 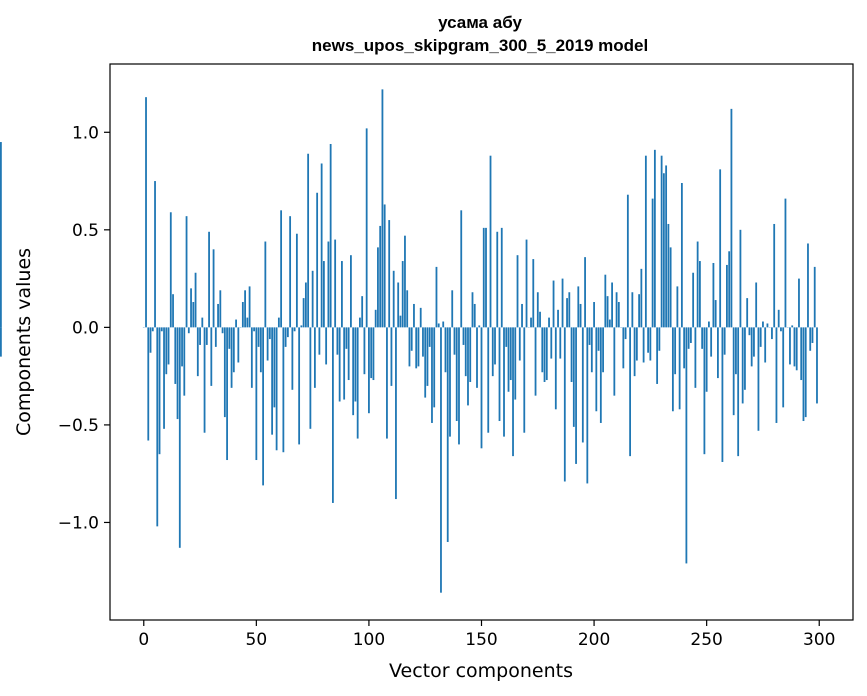 I want to click on y-tick-label: 0.0, so click(x=85, y=328).